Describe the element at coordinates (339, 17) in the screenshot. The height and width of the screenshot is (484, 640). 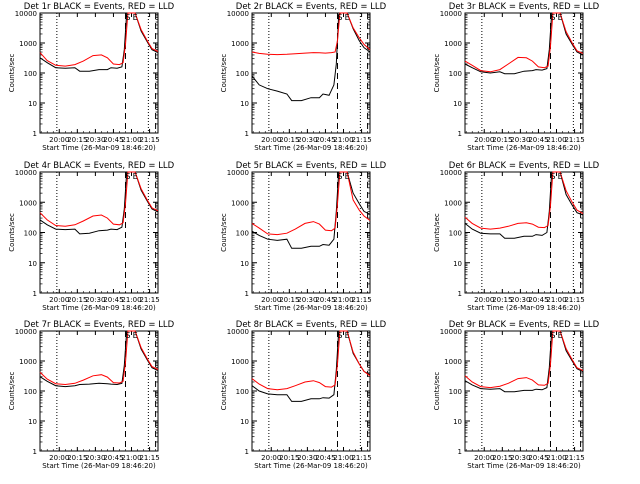
I see `marker-s: S` at that location.